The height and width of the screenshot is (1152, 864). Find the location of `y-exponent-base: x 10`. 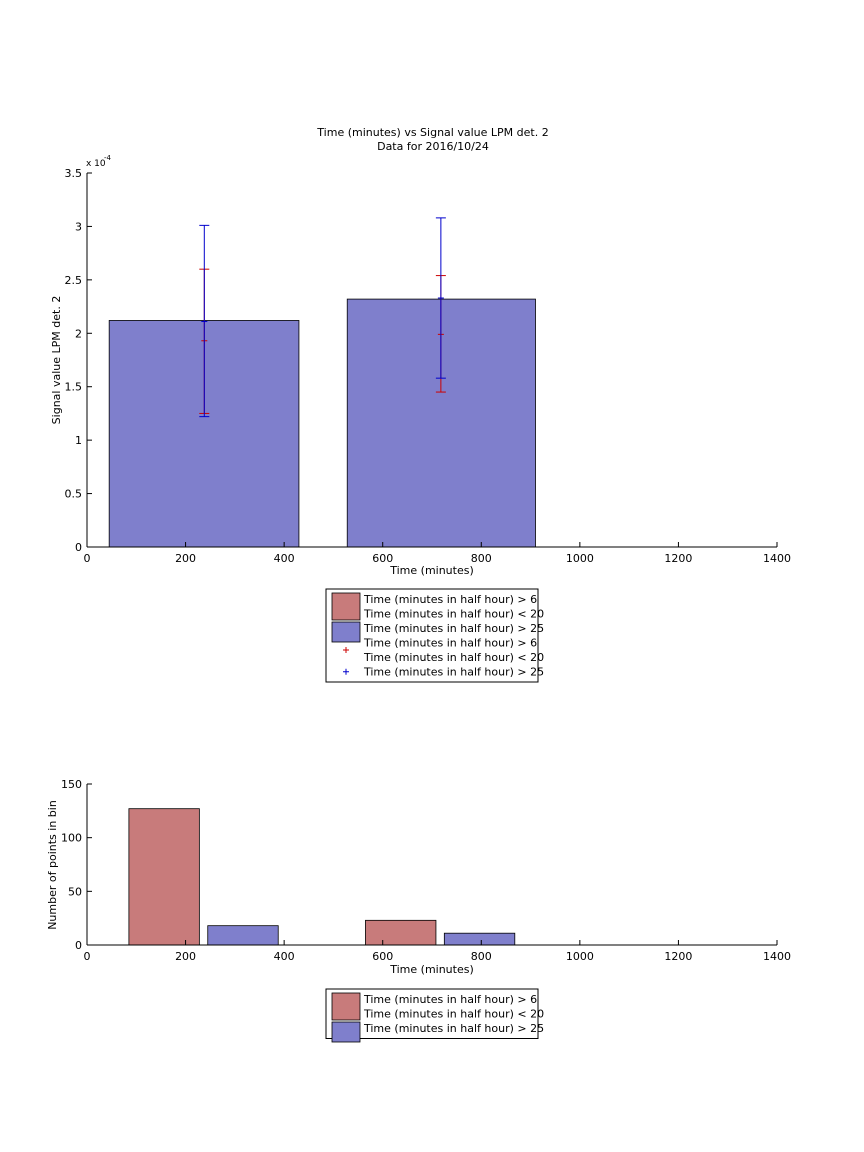

y-exponent-base: x 10 is located at coordinates (96, 164).